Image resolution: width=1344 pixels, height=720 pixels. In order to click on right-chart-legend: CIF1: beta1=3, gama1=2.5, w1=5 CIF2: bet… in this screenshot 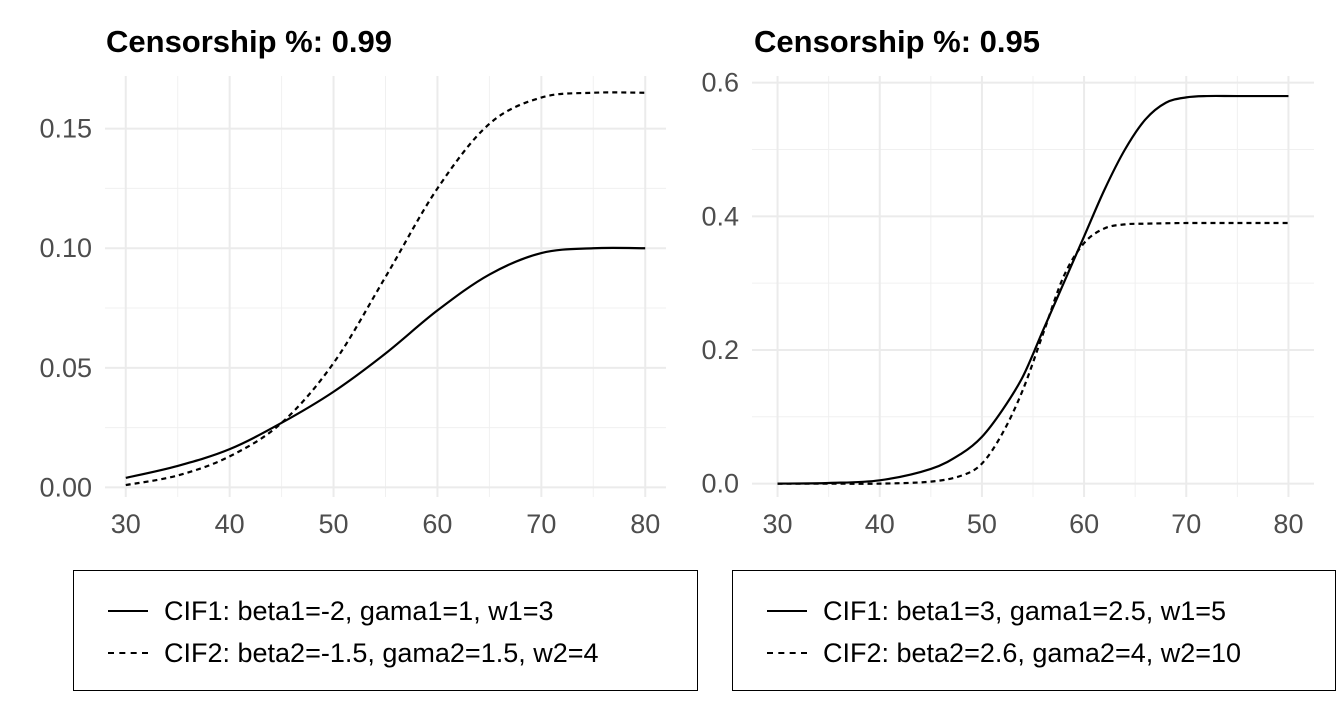, I will do `click(1034, 630)`.